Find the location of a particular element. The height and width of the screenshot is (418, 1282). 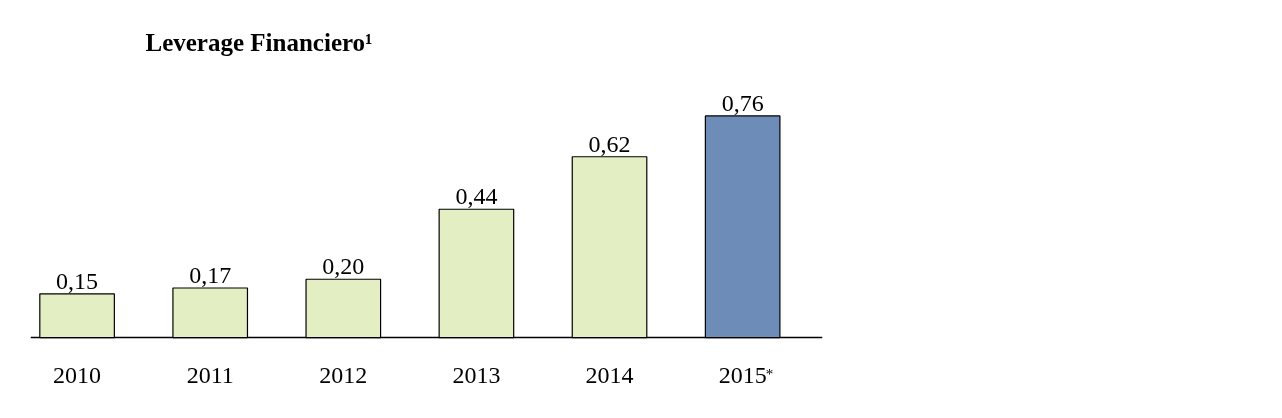

data-label: 0,20 is located at coordinates (343, 266).